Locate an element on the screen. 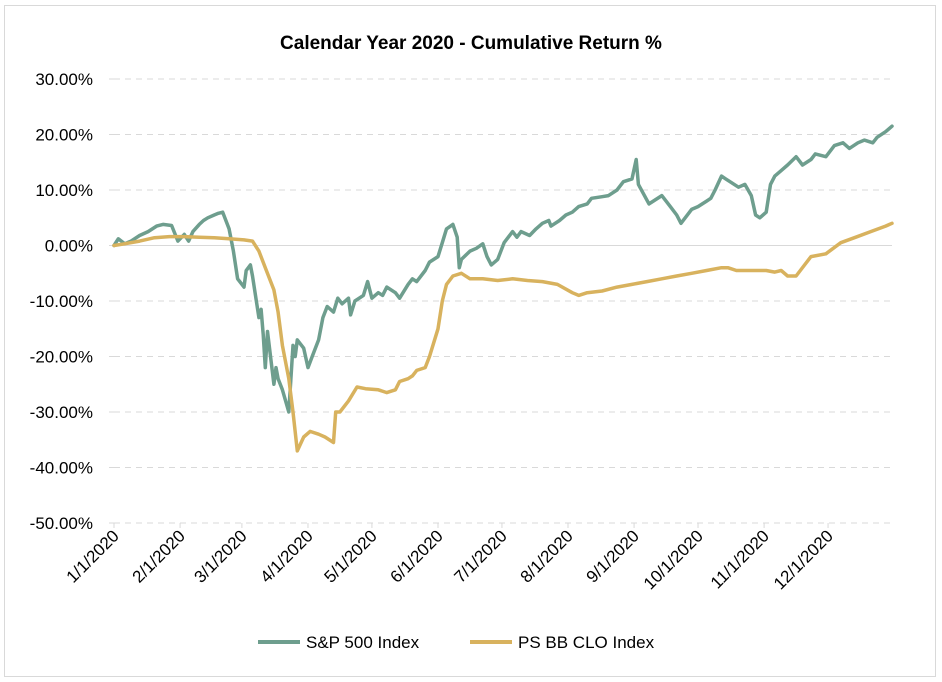  x-tick-label: 1/1/2020 is located at coordinates (93, 556).